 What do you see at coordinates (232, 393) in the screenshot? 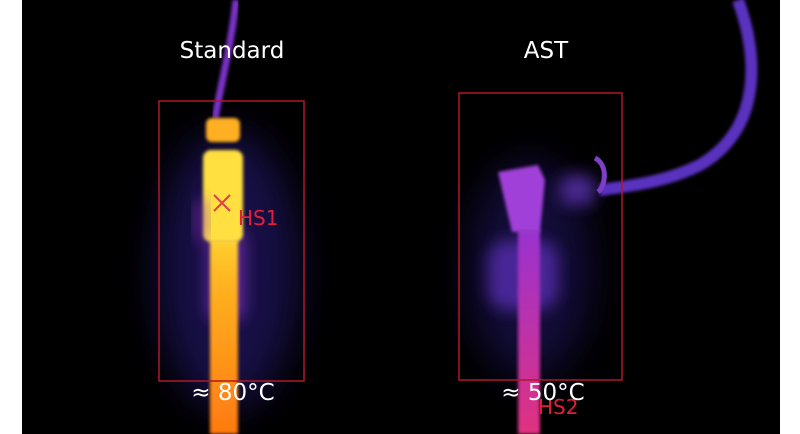
I see `temperature-label: ≈ 80°C` at bounding box center [232, 393].